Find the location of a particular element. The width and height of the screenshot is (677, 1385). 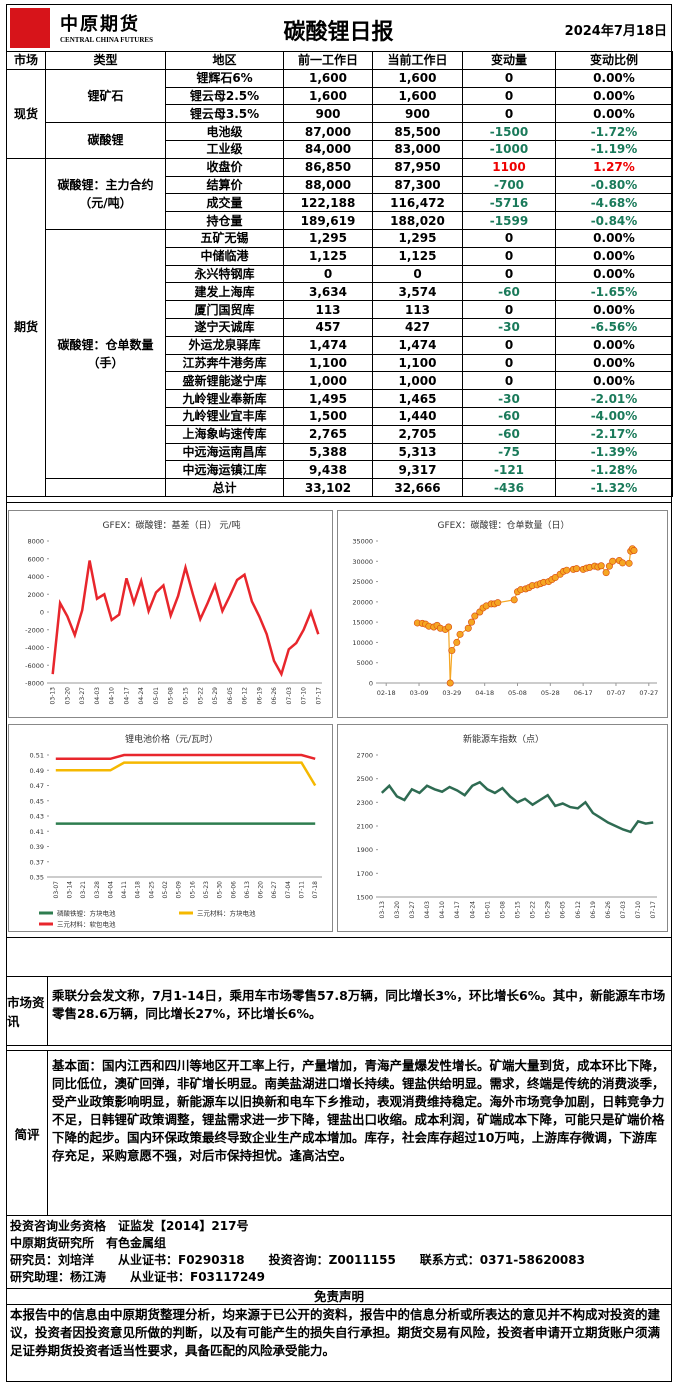

value-cell: 427 is located at coordinates (417, 327).